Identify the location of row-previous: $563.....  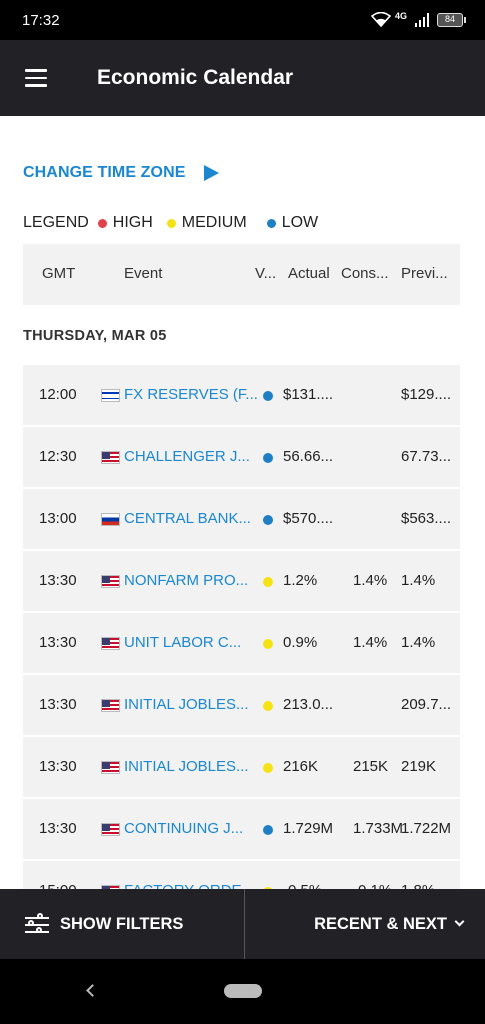
(426, 518).